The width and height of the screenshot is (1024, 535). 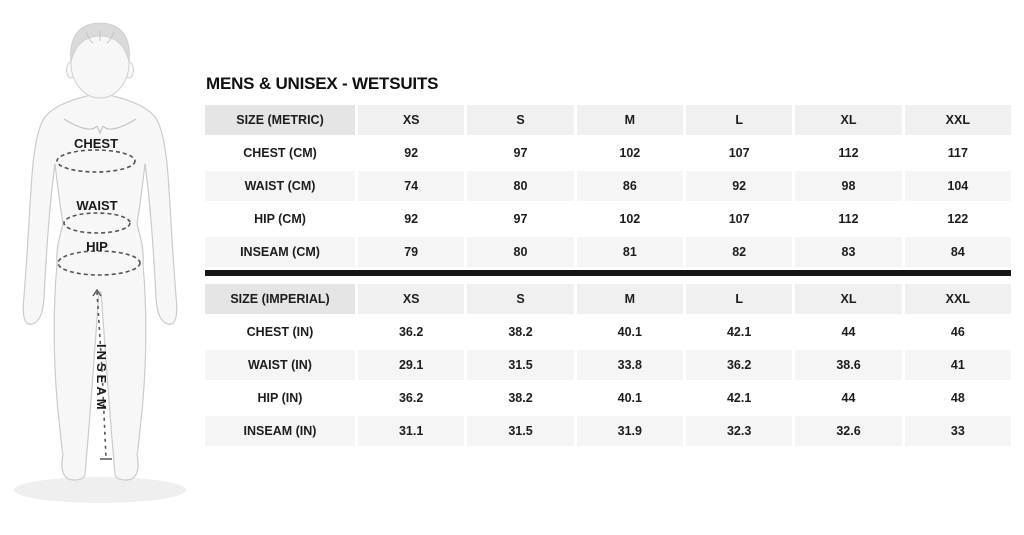 I want to click on chest-label: CHEST, so click(x=96, y=143).